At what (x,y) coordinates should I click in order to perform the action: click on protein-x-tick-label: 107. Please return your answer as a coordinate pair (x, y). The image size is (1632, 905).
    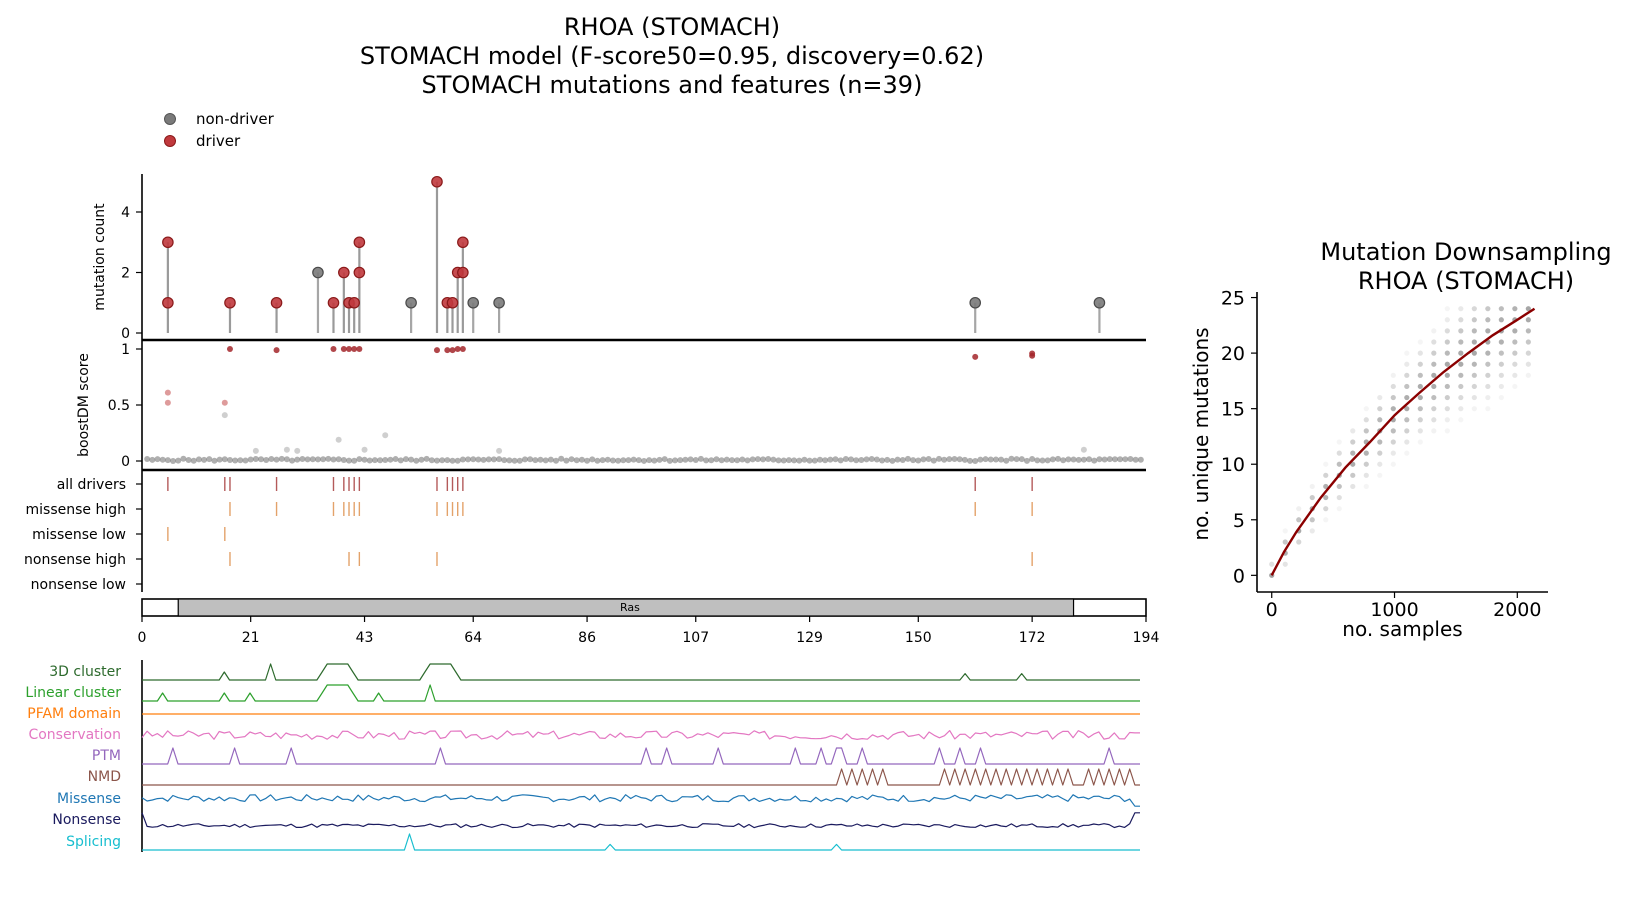
    Looking at the image, I should click on (695, 638).